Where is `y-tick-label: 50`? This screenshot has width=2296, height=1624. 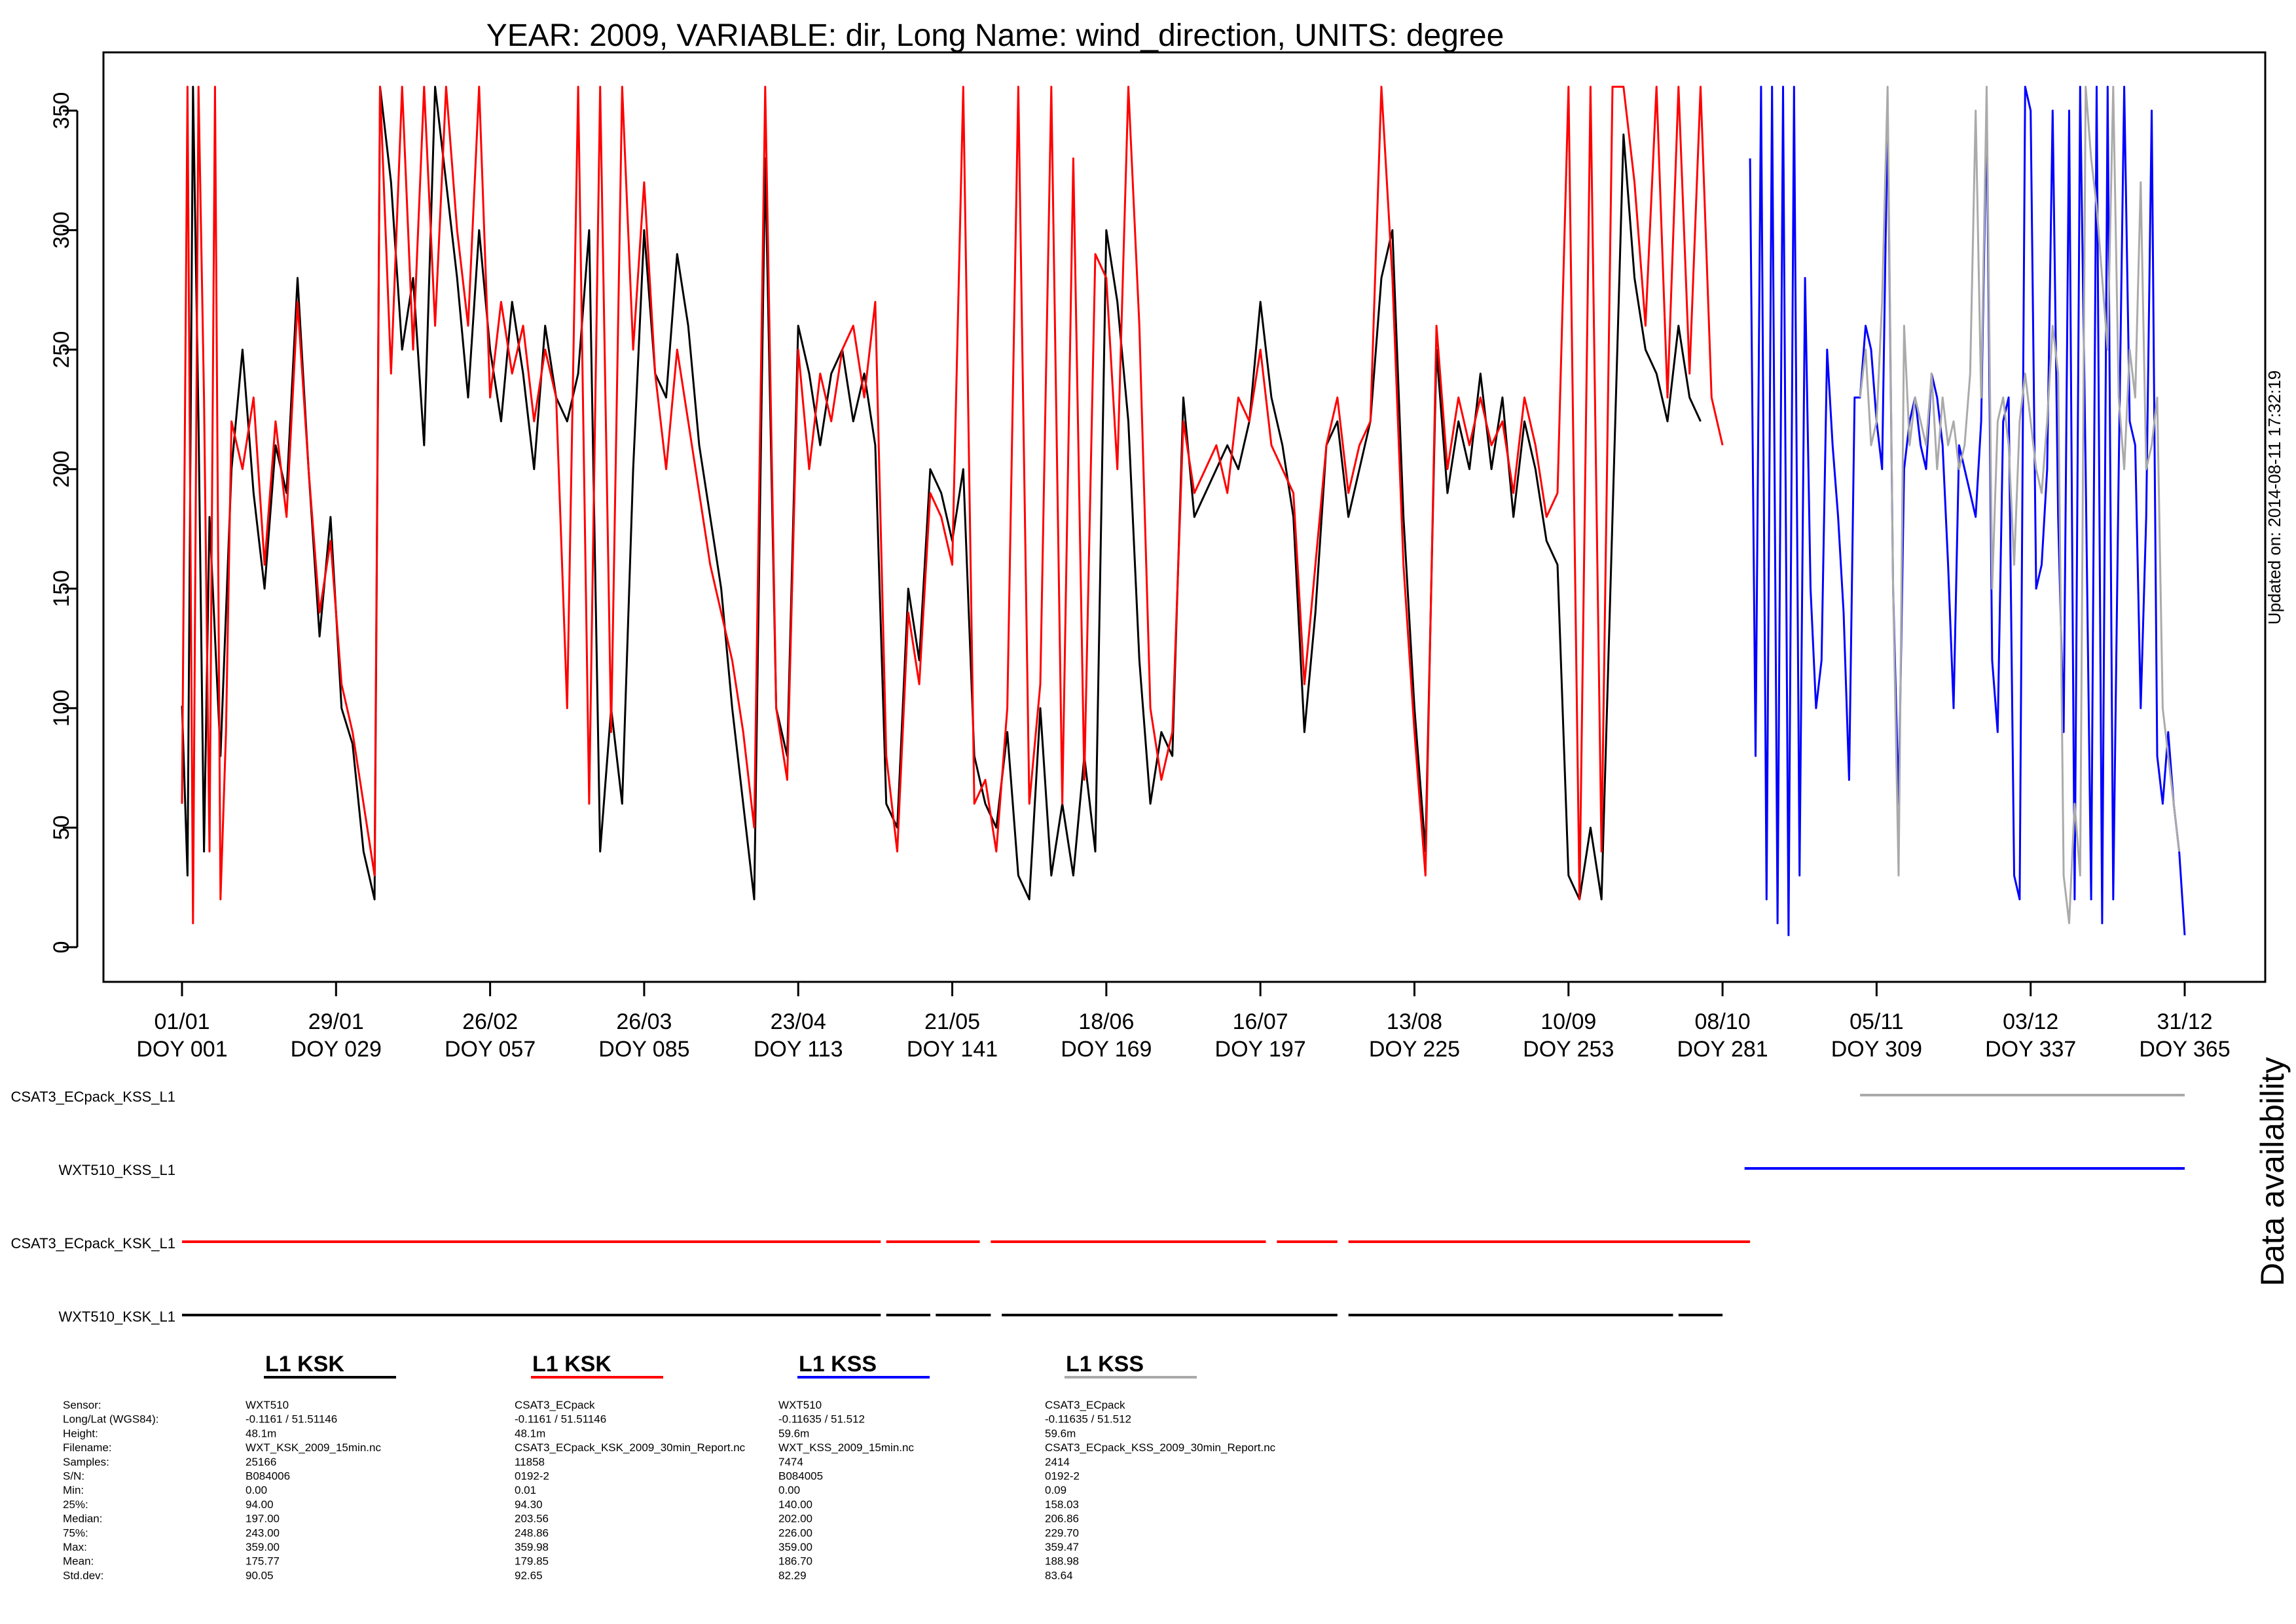
y-tick-label: 50 is located at coordinates (61, 828).